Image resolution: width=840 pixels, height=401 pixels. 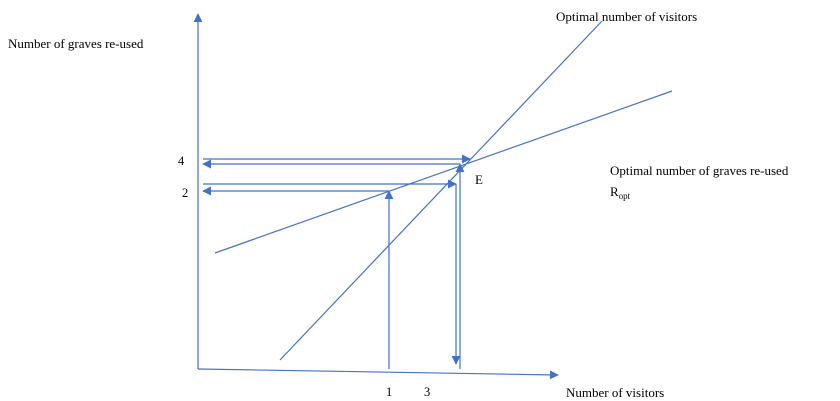 I want to click on x-tick-1: 1, so click(x=389, y=392).